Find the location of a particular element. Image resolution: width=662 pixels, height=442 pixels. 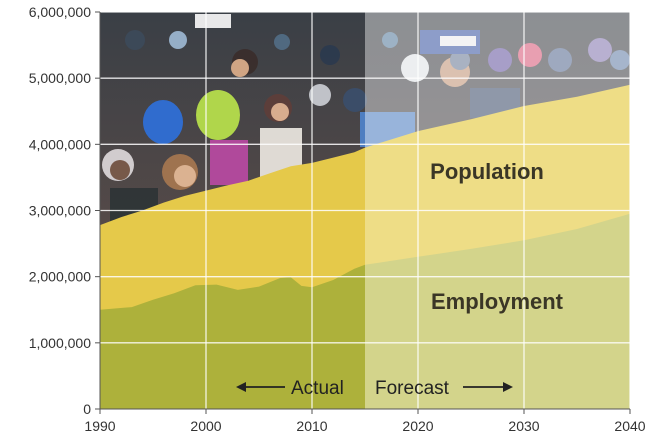

forecast-label: Forecast is located at coordinates (412, 388).